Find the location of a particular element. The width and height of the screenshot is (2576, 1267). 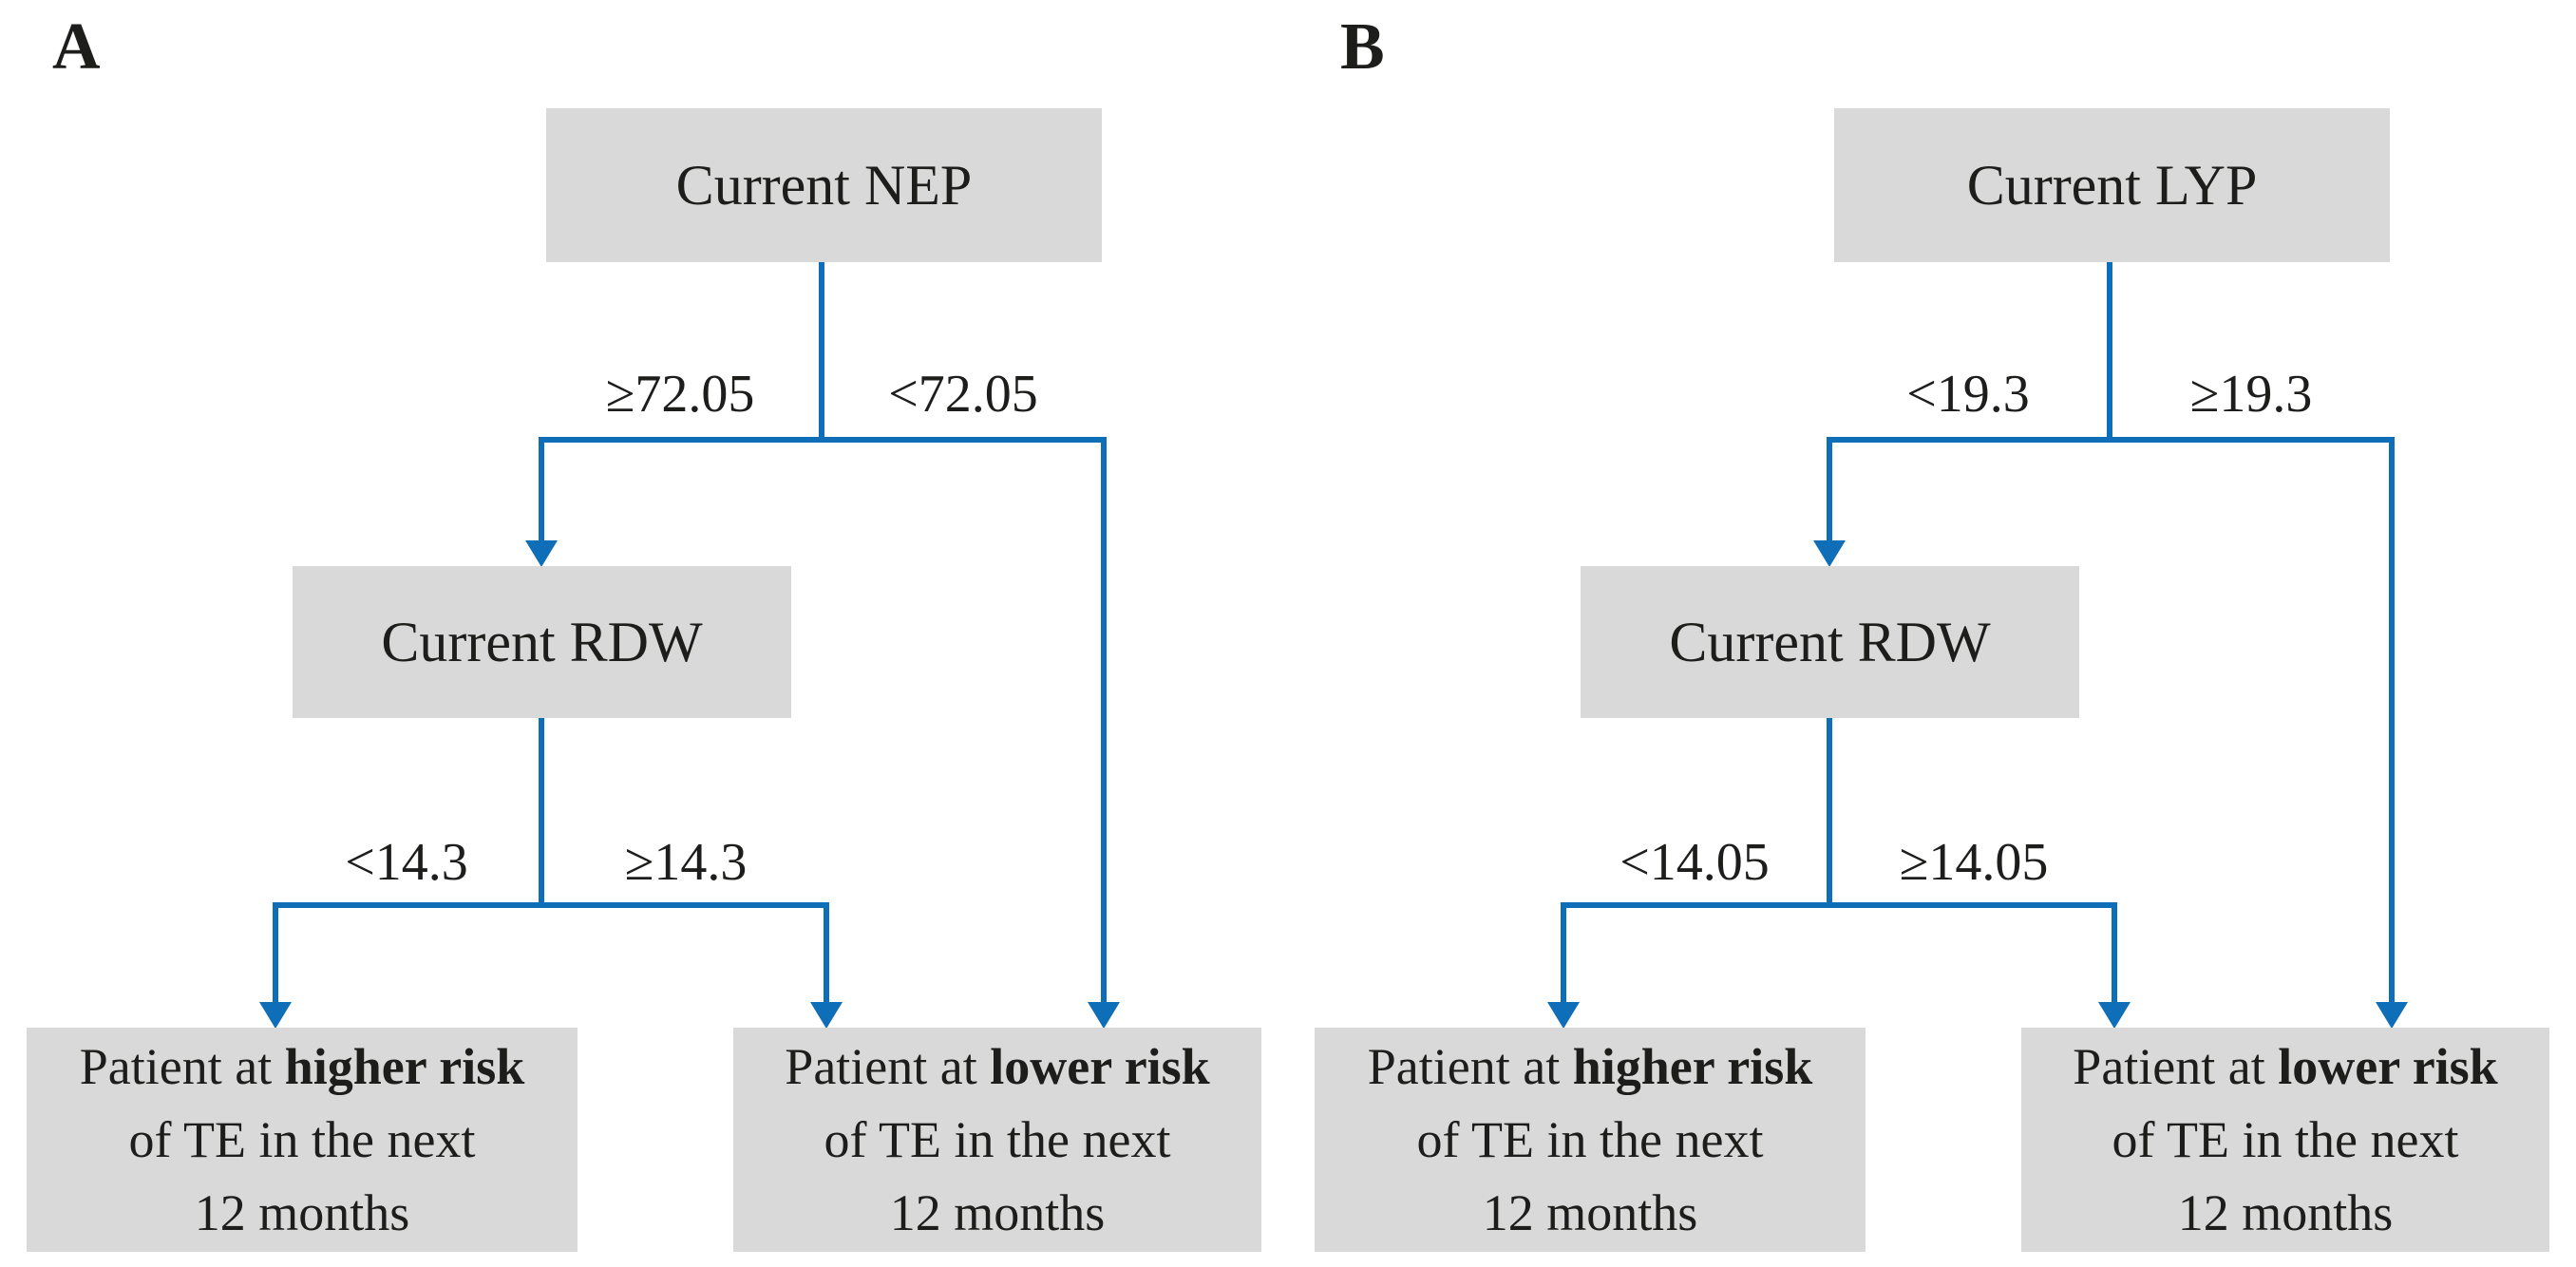

condition-branch2-right: ≥14.05 is located at coordinates (1974, 863).